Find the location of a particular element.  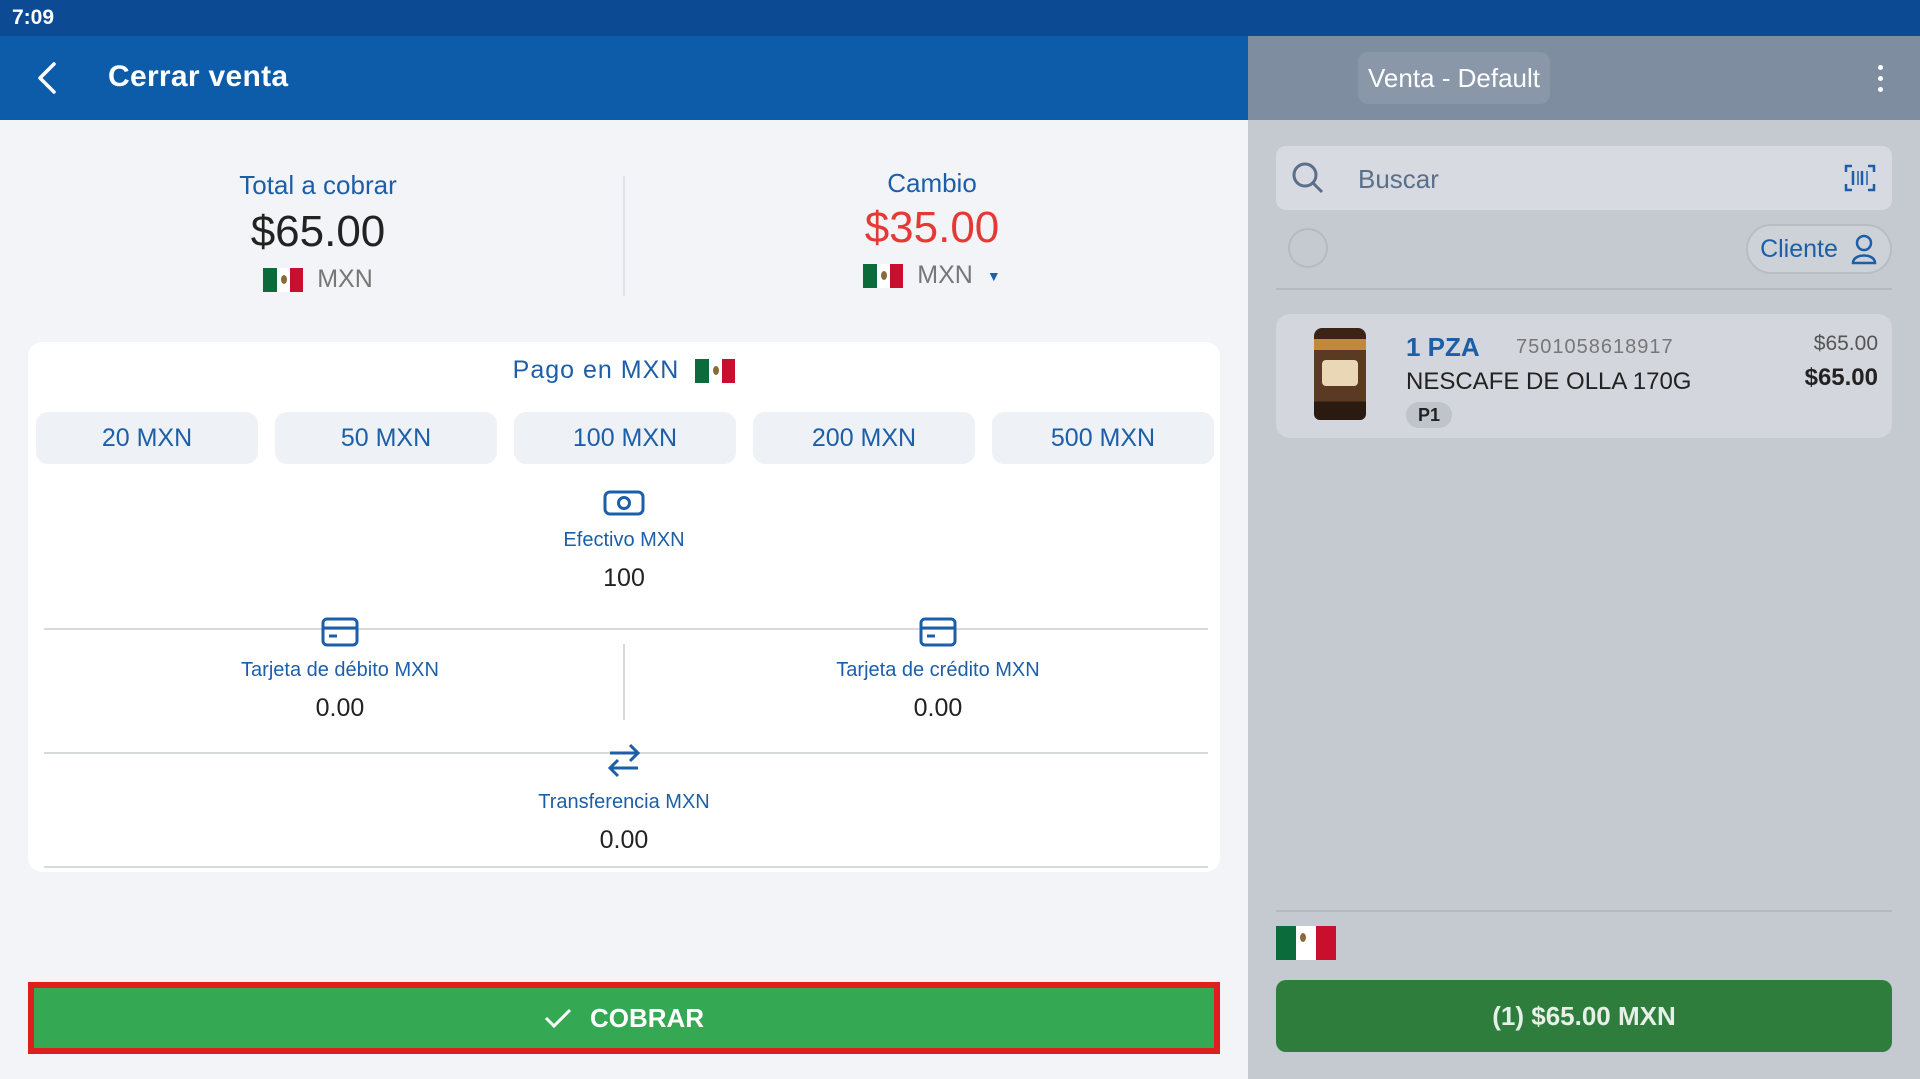

debit-card-value: 0.00 is located at coordinates (340, 708).